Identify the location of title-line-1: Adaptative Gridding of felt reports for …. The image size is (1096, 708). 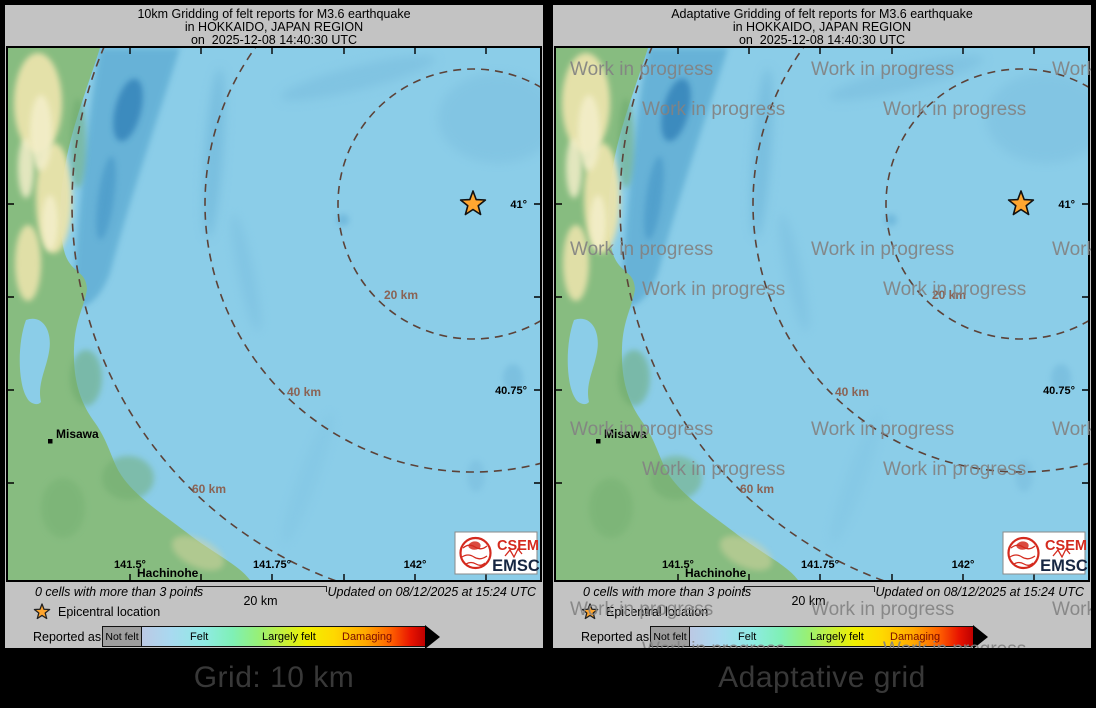
(822, 14).